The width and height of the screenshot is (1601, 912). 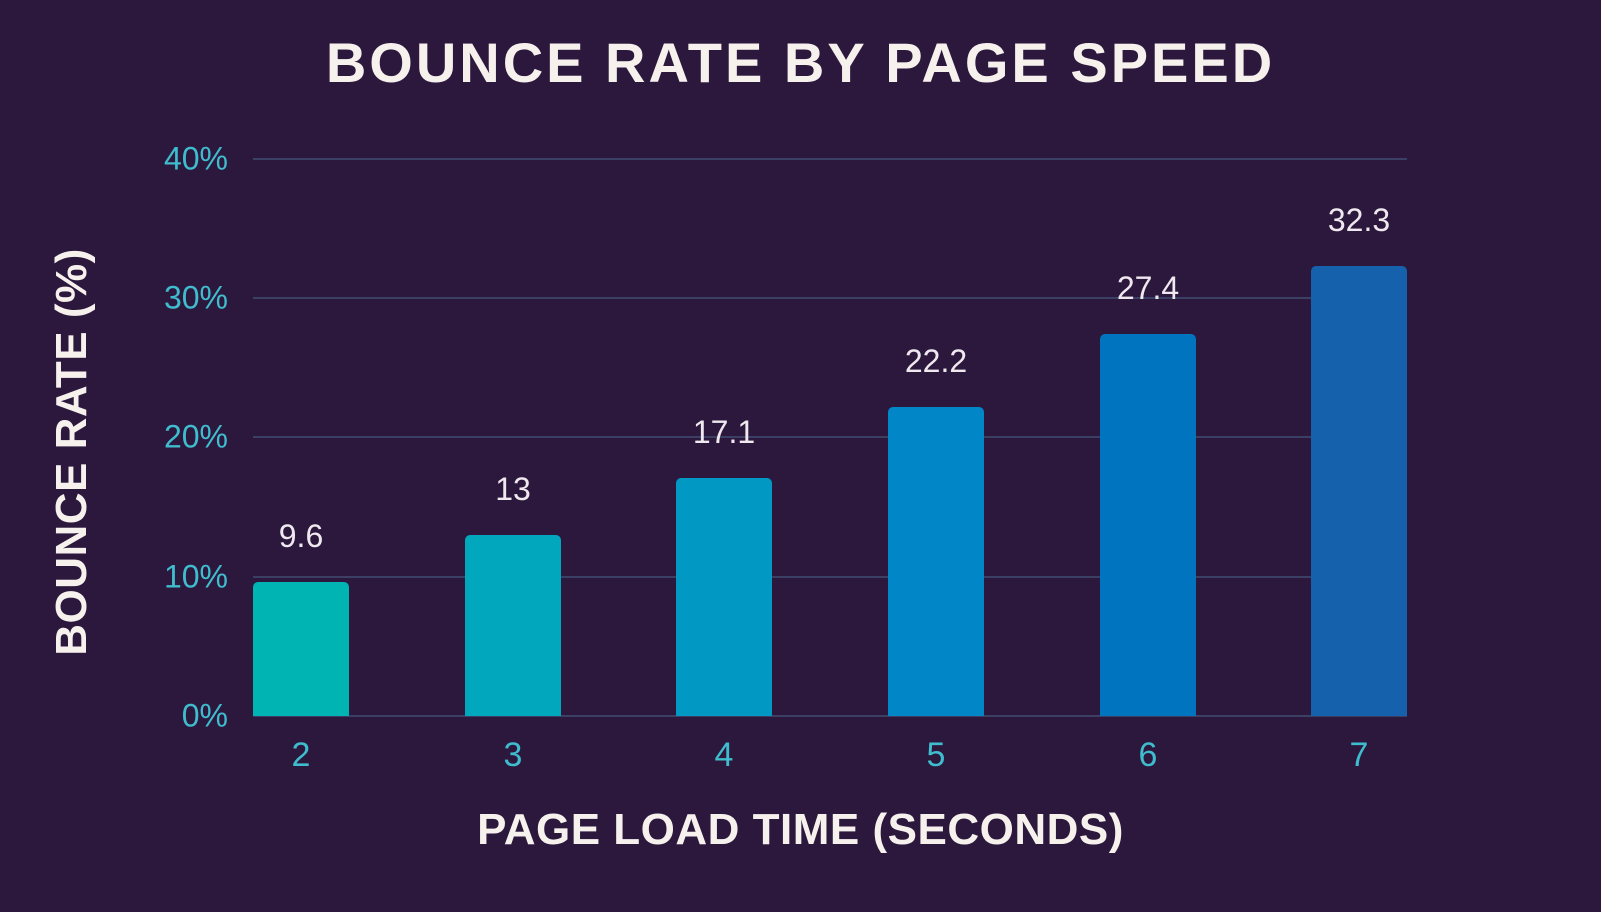 What do you see at coordinates (936, 360) in the screenshot?
I see `bar-value-label: 22.2` at bounding box center [936, 360].